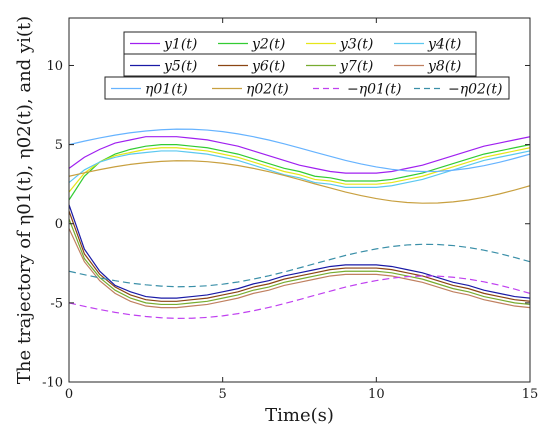  I want to click on legend-entry-label: y5(t), so click(180, 67).